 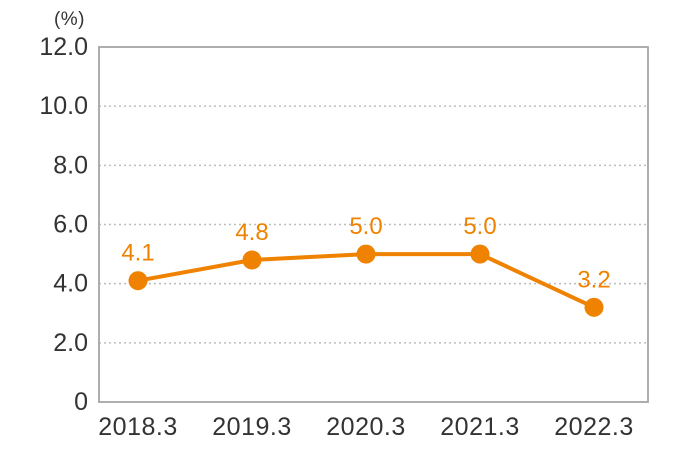 I want to click on x-tick-label: 2022.3, so click(x=593, y=427).